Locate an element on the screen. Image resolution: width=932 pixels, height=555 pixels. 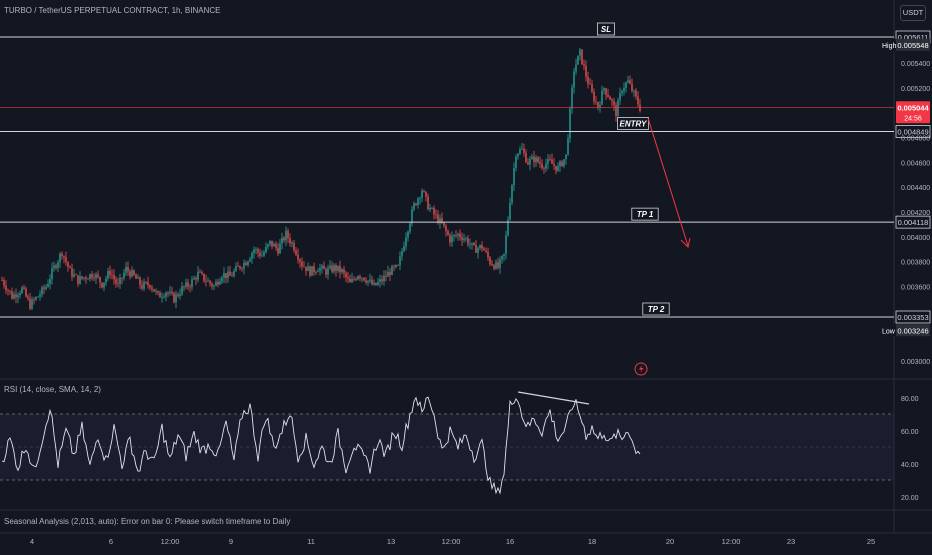
rsi-axis: 80.00 60.00 40.00 20.00 is located at coordinates (910, 449).